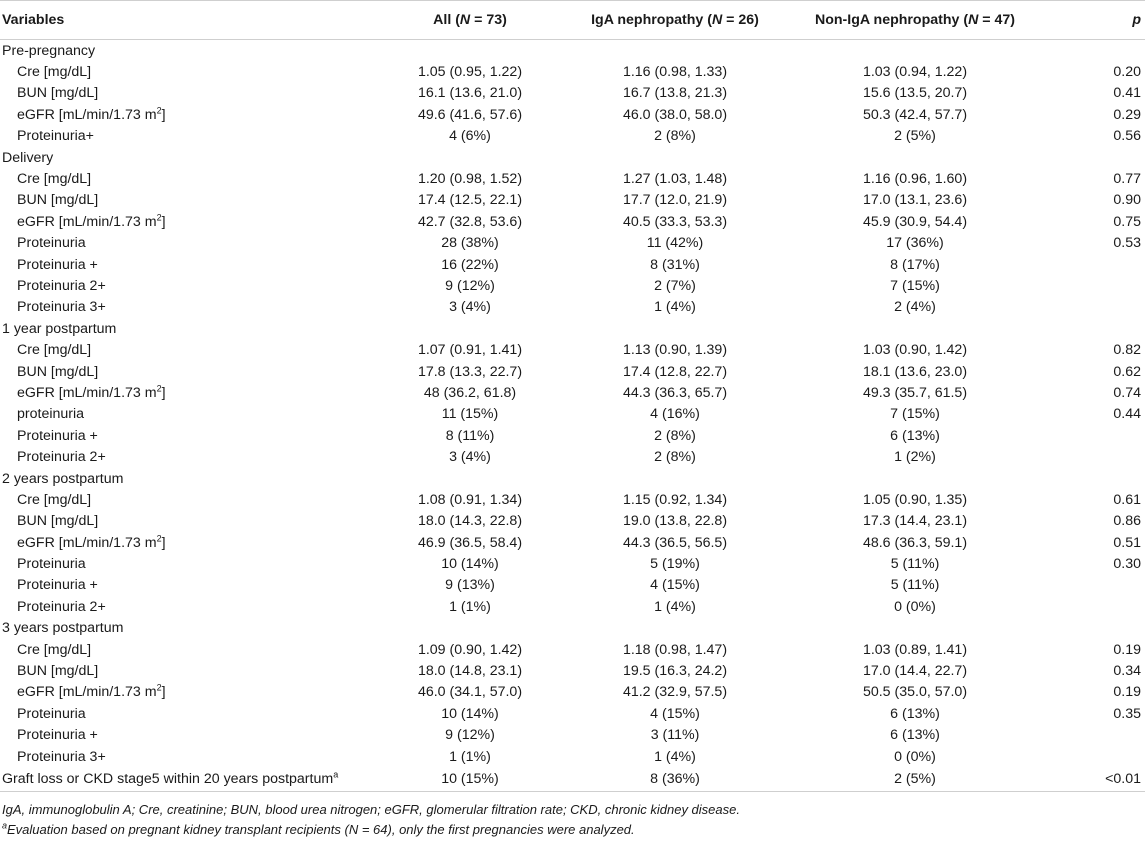 This screenshot has width=1145, height=853. What do you see at coordinates (675, 756) in the screenshot?
I see `cell-iga: 1 (4%)` at bounding box center [675, 756].